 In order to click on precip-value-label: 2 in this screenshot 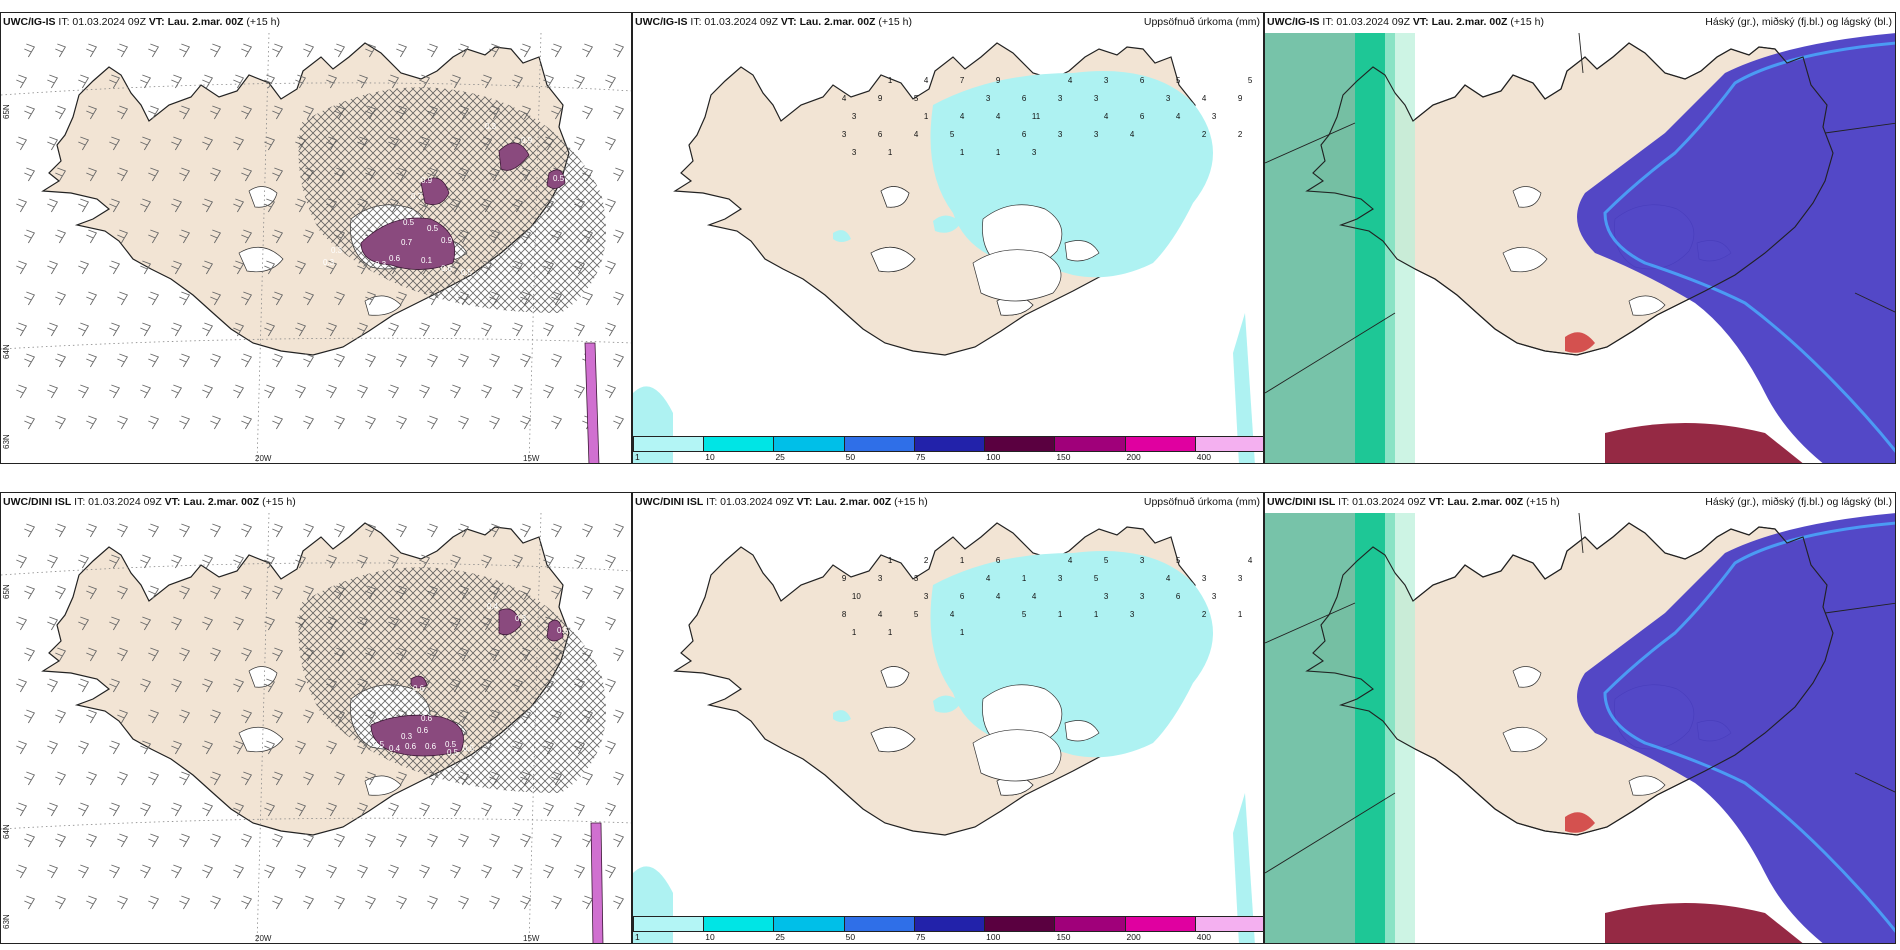, I will do `click(926, 560)`.